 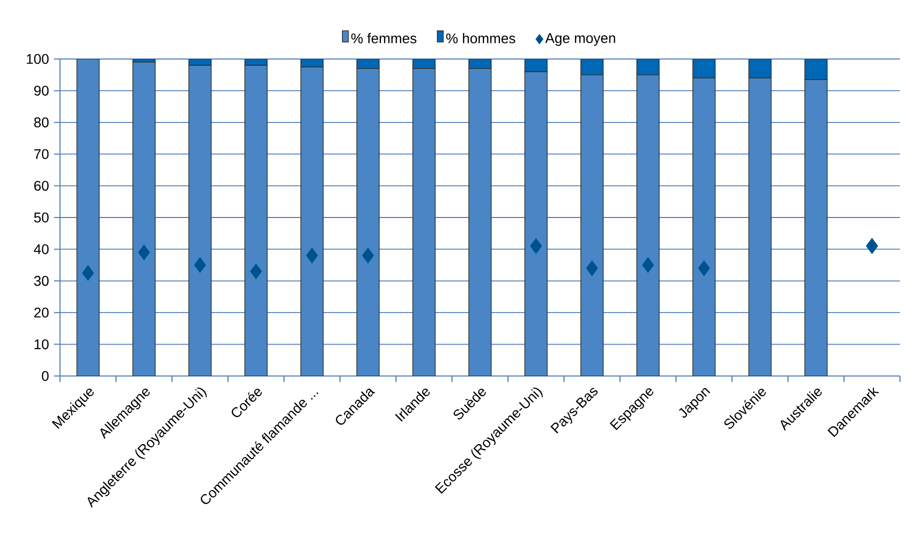 What do you see at coordinates (37, 59) in the screenshot?
I see `y-tick-label: 100` at bounding box center [37, 59].